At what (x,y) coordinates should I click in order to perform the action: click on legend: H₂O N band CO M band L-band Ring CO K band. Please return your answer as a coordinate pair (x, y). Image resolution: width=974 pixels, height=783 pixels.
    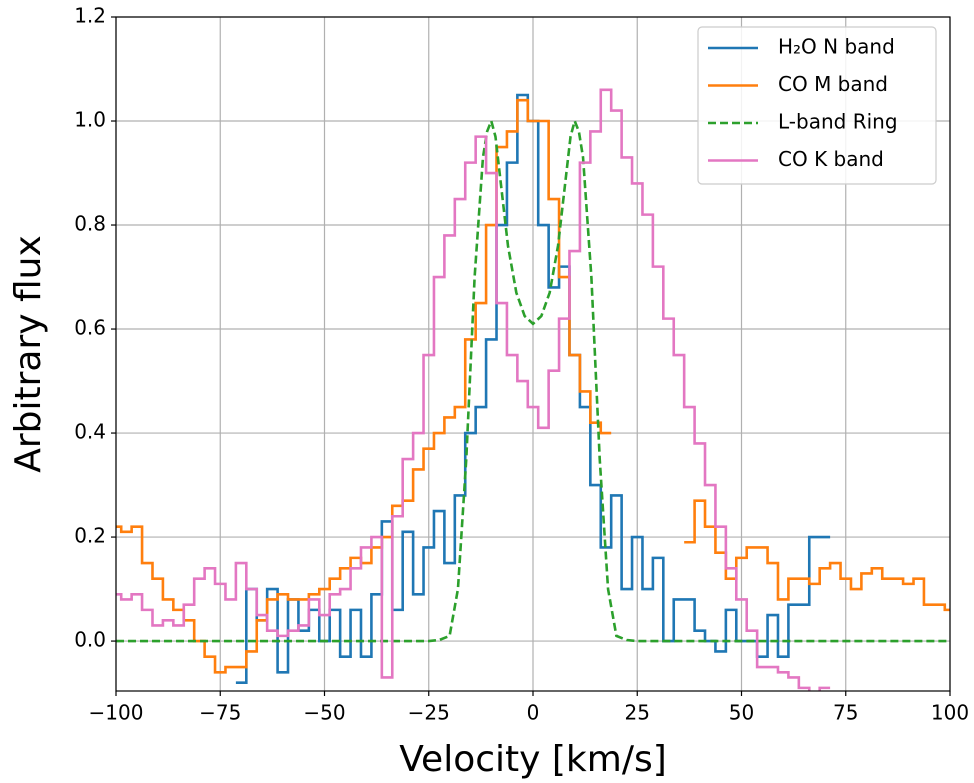
    Looking at the image, I should click on (817, 105).